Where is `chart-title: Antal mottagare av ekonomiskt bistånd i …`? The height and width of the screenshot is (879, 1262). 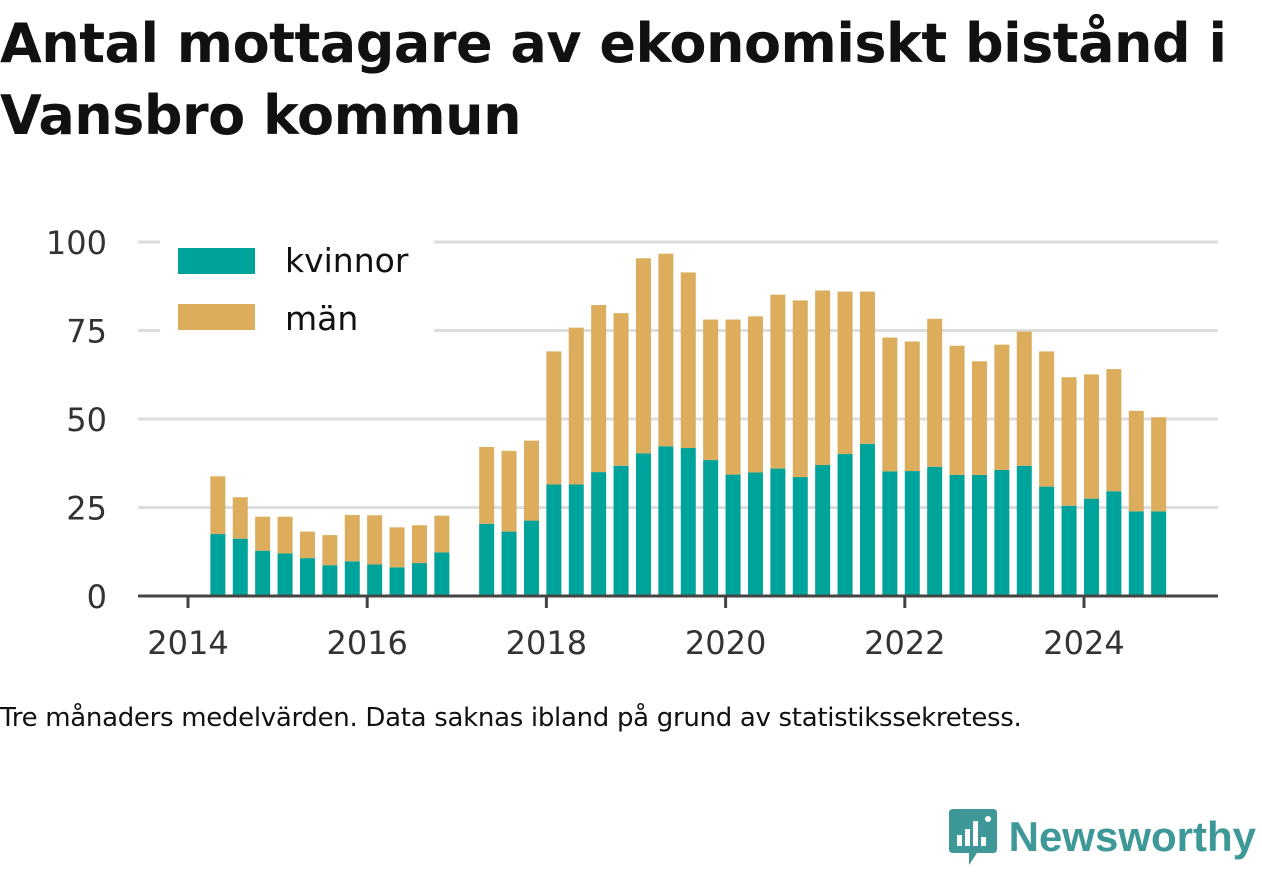
chart-title: Antal mottagare av ekonomiskt bistånd i … is located at coordinates (613, 79).